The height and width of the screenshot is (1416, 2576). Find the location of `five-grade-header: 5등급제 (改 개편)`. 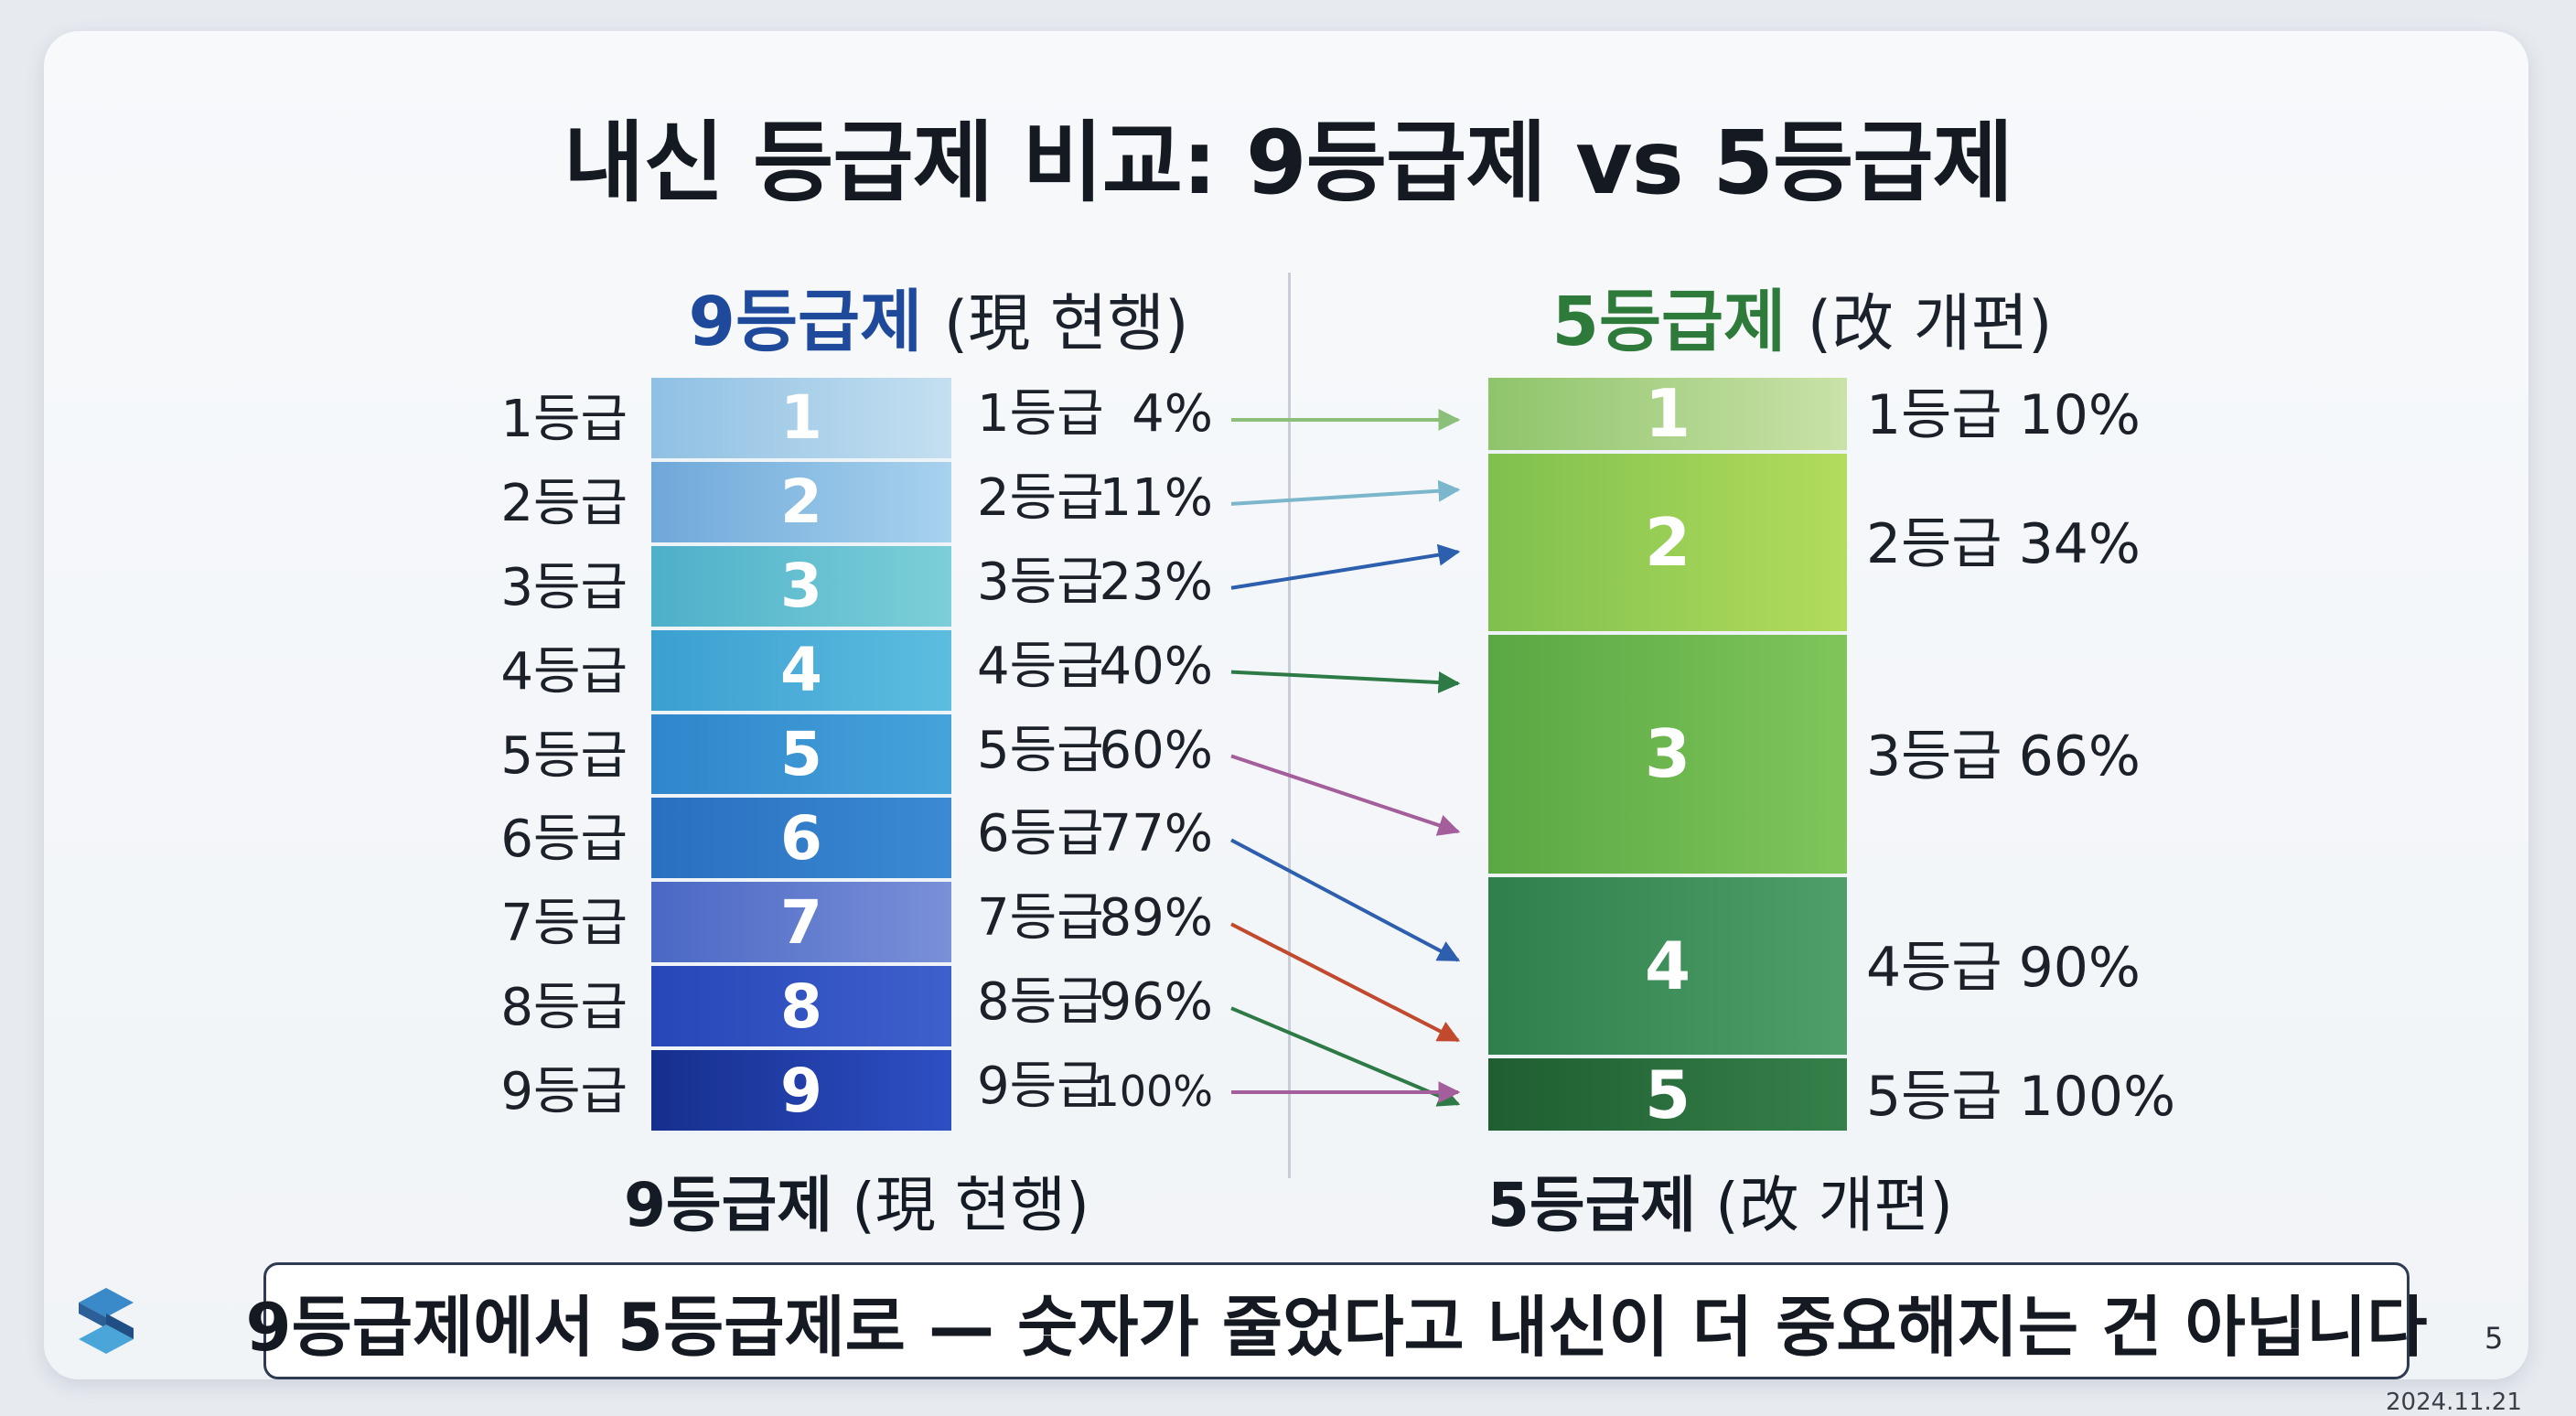

five-grade-header: 5등급제 (改 개편) is located at coordinates (1803, 316).